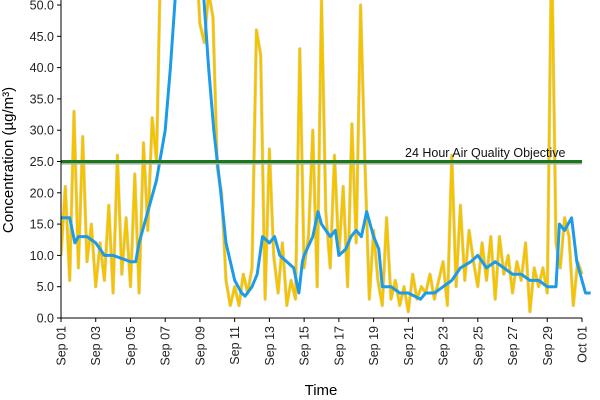 This screenshot has height=400, width=600. What do you see at coordinates (45, 287) in the screenshot?
I see `y-tick-label: 5.0` at bounding box center [45, 287].